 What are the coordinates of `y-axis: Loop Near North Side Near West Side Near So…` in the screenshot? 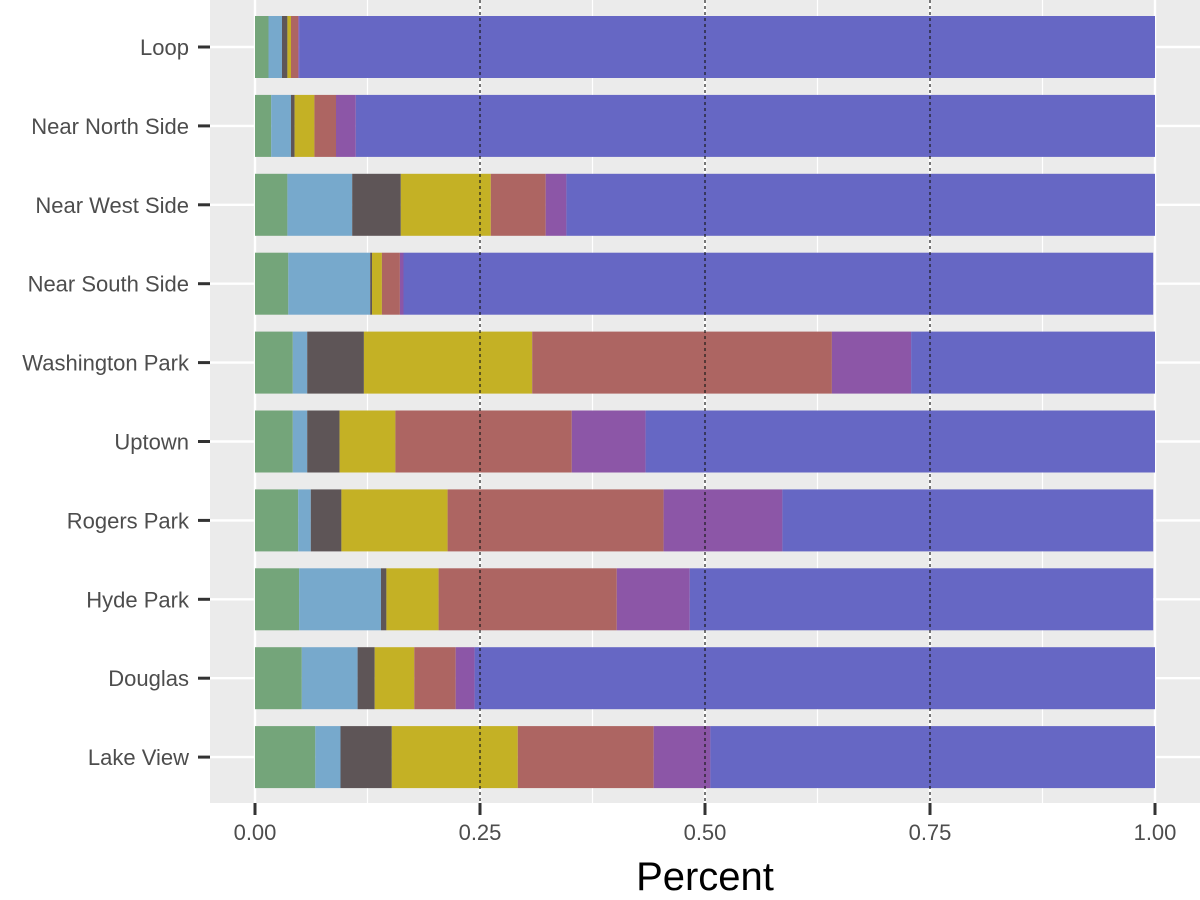 It's located at (116, 402).